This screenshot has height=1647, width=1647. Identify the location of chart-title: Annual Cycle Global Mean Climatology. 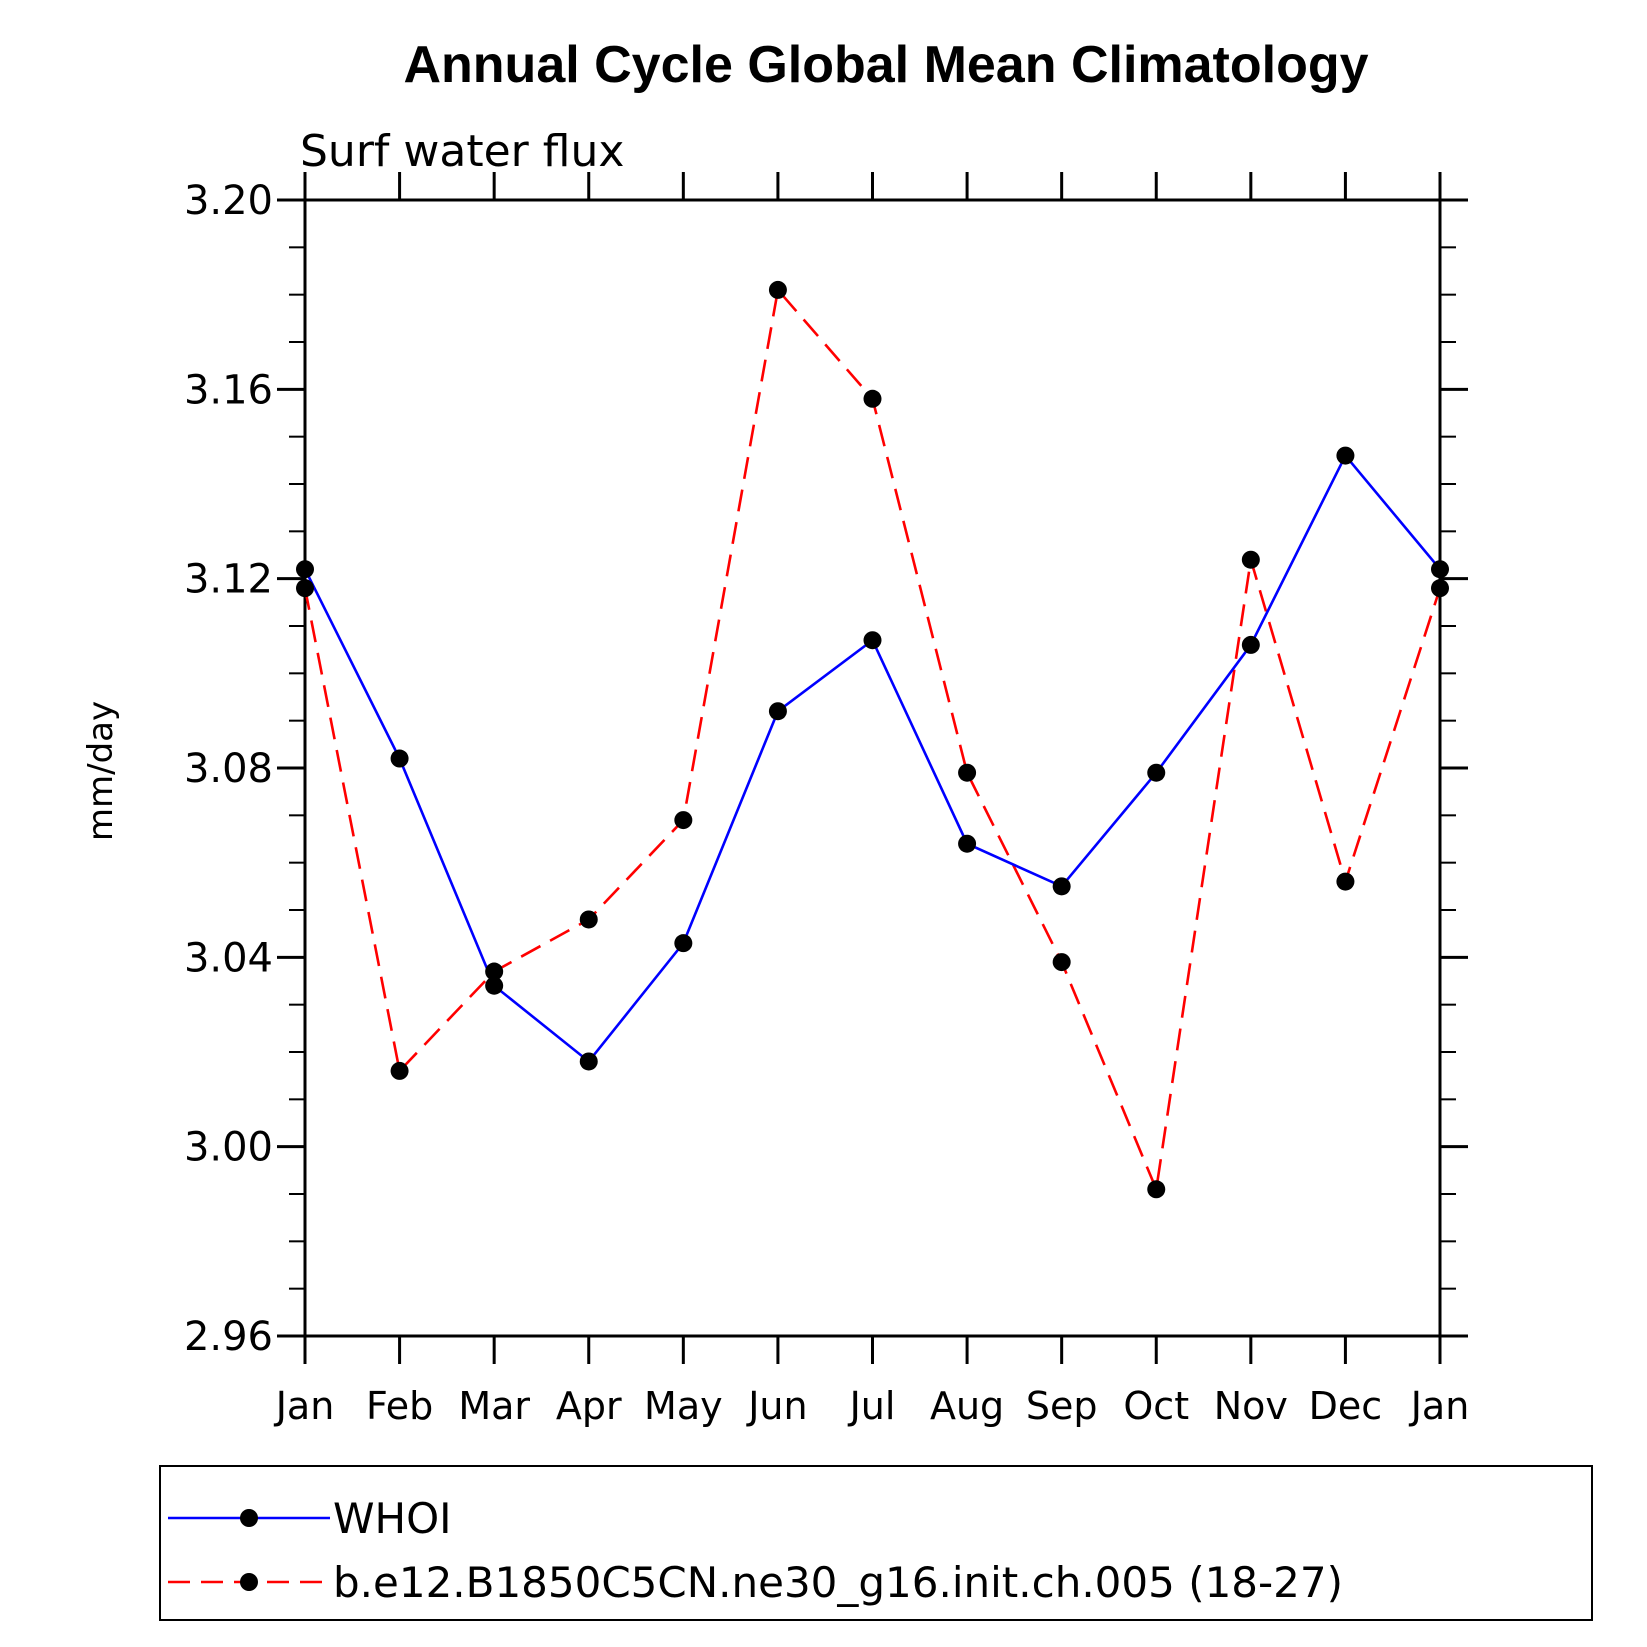
(885, 65).